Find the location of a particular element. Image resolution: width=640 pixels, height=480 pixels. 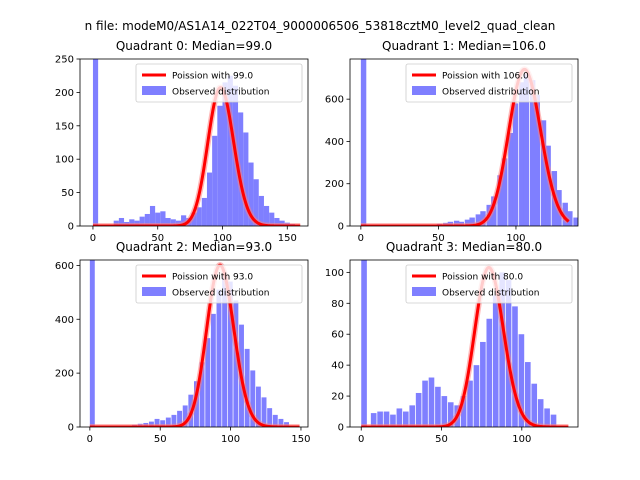

quadrant-2-xtick-label-2: 100 is located at coordinates (230, 439).